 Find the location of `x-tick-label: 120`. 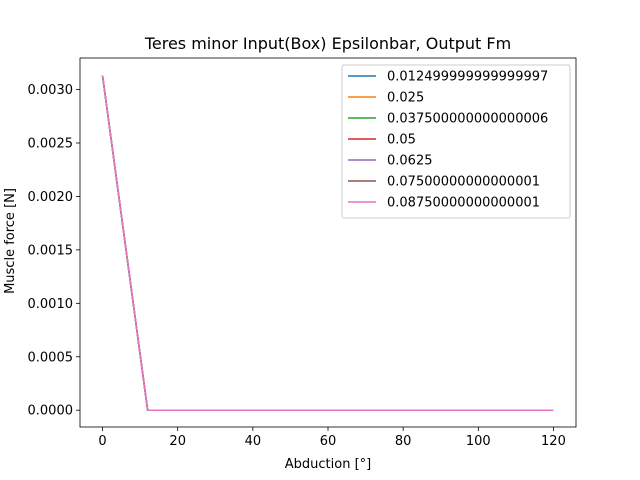

x-tick-label: 120 is located at coordinates (553, 441).